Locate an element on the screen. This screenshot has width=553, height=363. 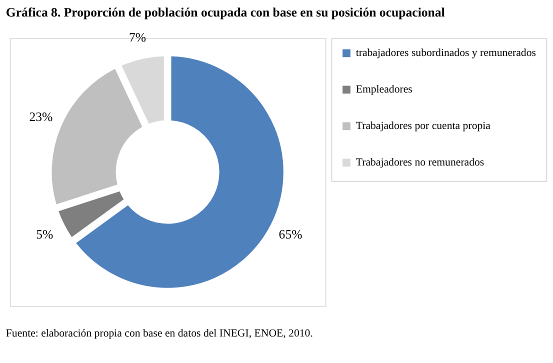
legend-label: Empleadores is located at coordinates (384, 90).